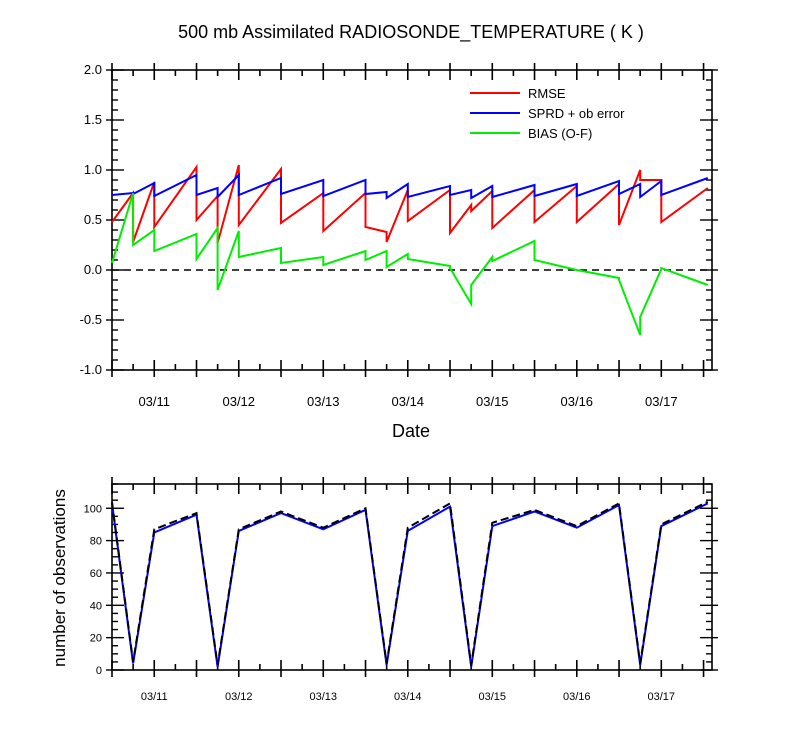  I want to click on bottom-y-tick-label: 20, so click(96, 639).